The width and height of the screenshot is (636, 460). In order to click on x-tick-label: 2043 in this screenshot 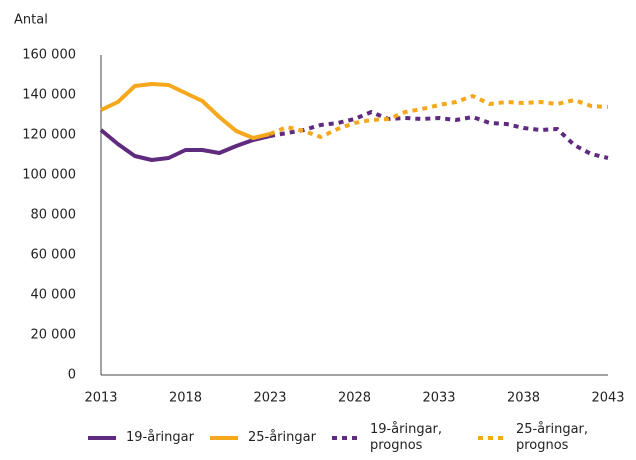, I will do `click(607, 398)`.